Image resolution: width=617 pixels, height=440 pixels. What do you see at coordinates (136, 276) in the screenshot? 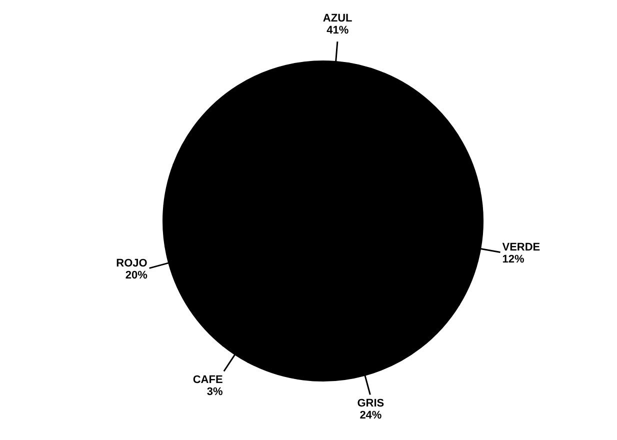
I see `data-label: 20%` at bounding box center [136, 276].